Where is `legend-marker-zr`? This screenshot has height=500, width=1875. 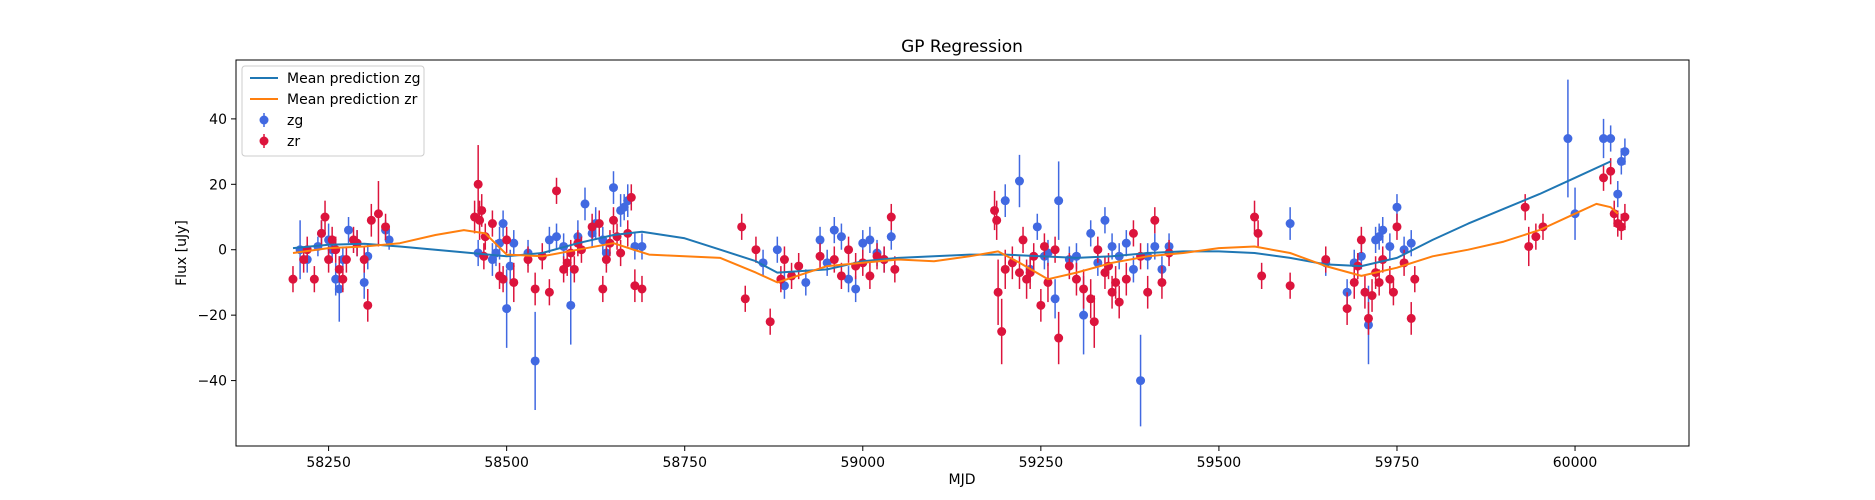 legend-marker-zr is located at coordinates (264, 141).